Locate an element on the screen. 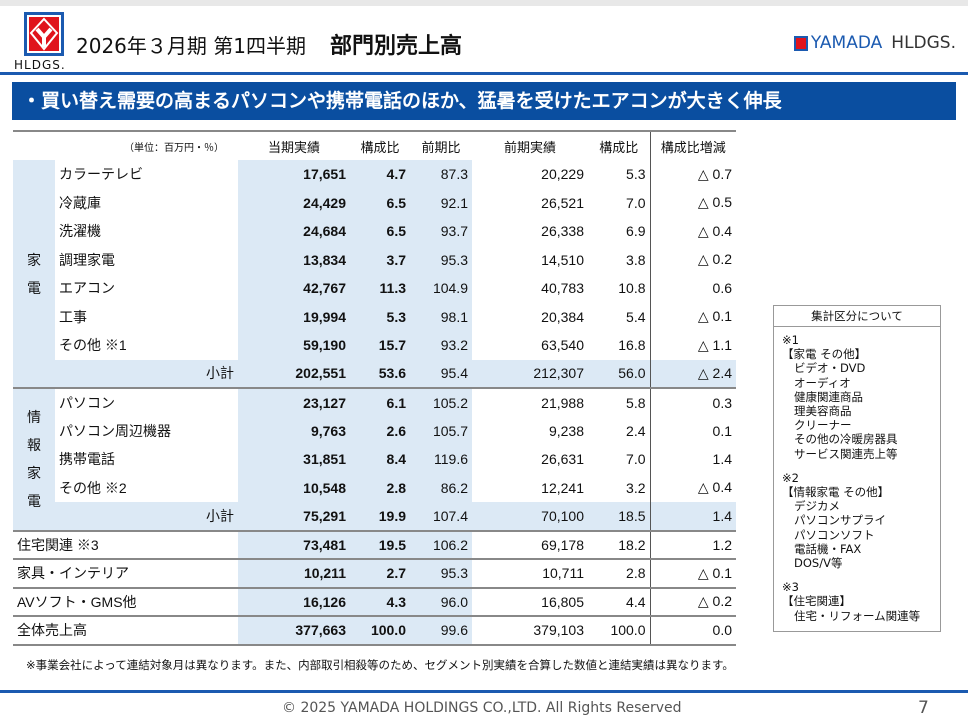  note-heading: 【情報家電 その他】 is located at coordinates (836, 492).